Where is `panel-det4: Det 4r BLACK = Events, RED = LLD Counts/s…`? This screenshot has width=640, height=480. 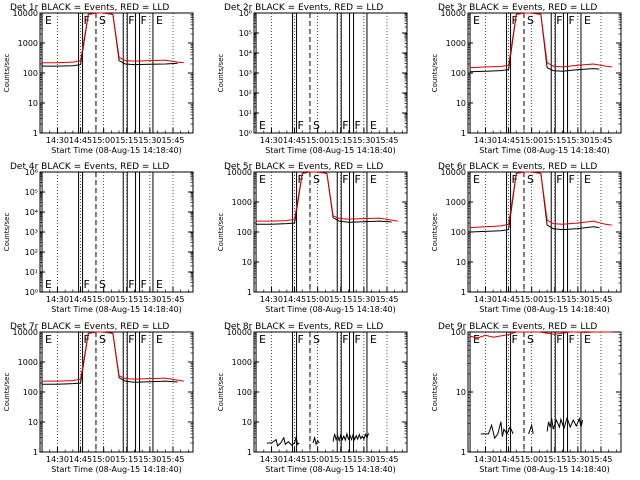
panel-det4: Det 4r BLACK = Events, RED = LLD Counts/s… is located at coordinates (98, 238).